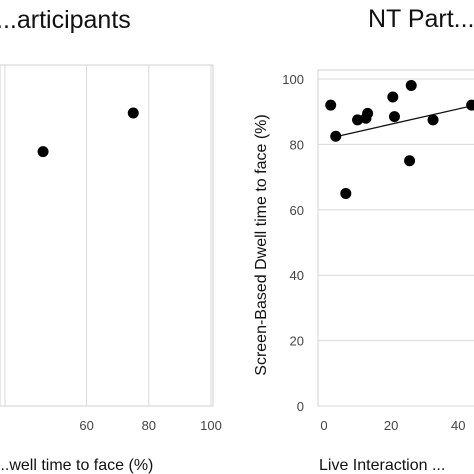 The width and height of the screenshot is (474, 474). I want to click on left-chart-title: ...articipants, so click(65, 20).